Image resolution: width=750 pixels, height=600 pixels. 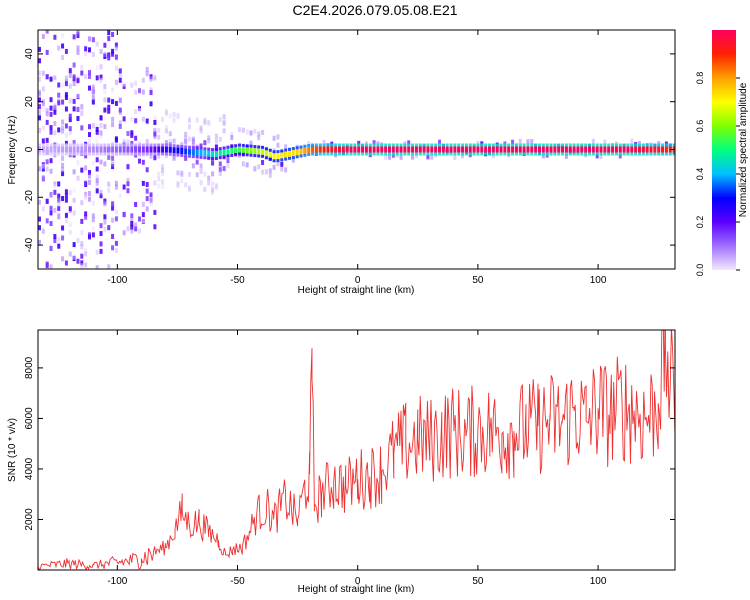 I want to click on spectrogram-x-tick-label: -100, so click(x=117, y=280).